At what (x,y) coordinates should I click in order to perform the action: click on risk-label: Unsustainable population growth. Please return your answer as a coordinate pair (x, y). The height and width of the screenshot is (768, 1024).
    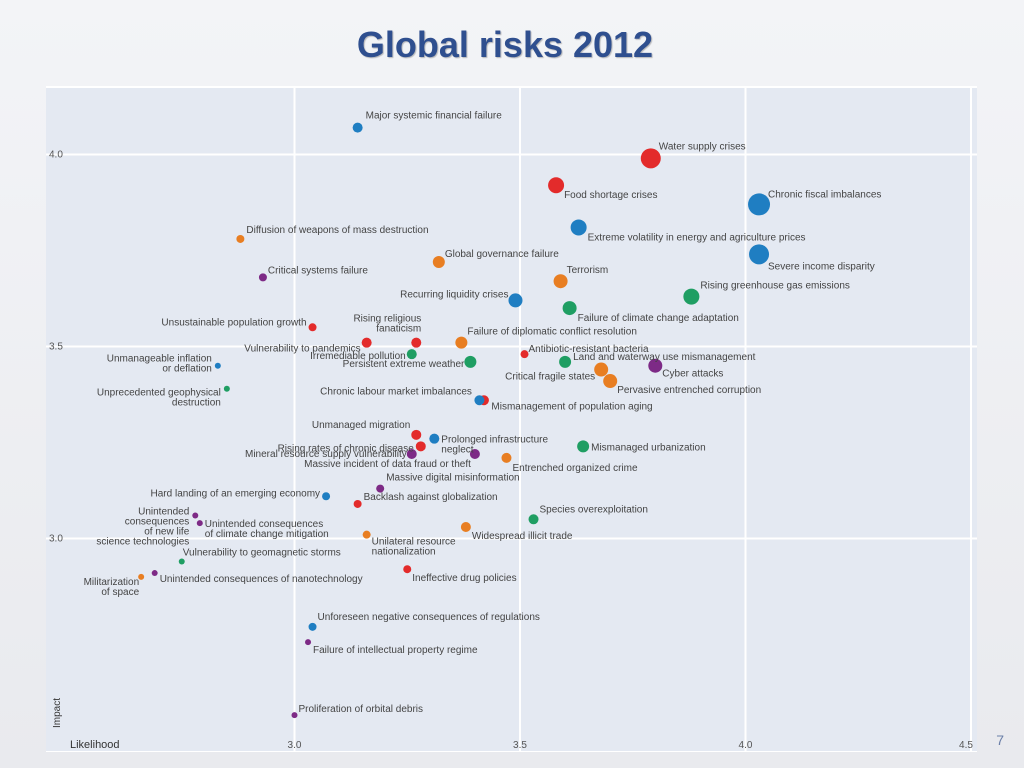
    Looking at the image, I should click on (233, 322).